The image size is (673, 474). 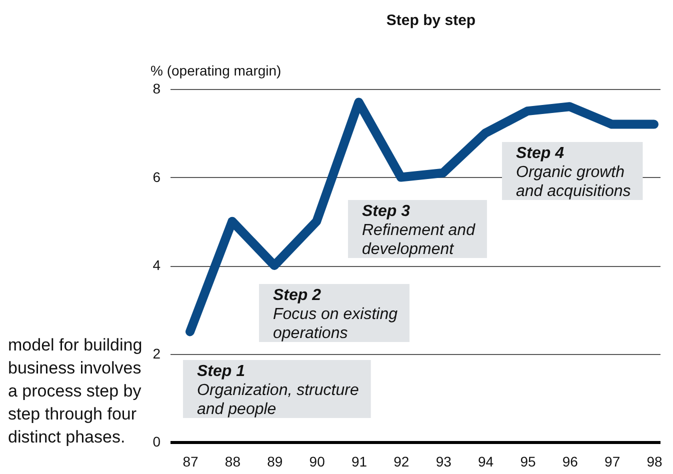 What do you see at coordinates (275, 462) in the screenshot?
I see `x-tick-label: 89` at bounding box center [275, 462].